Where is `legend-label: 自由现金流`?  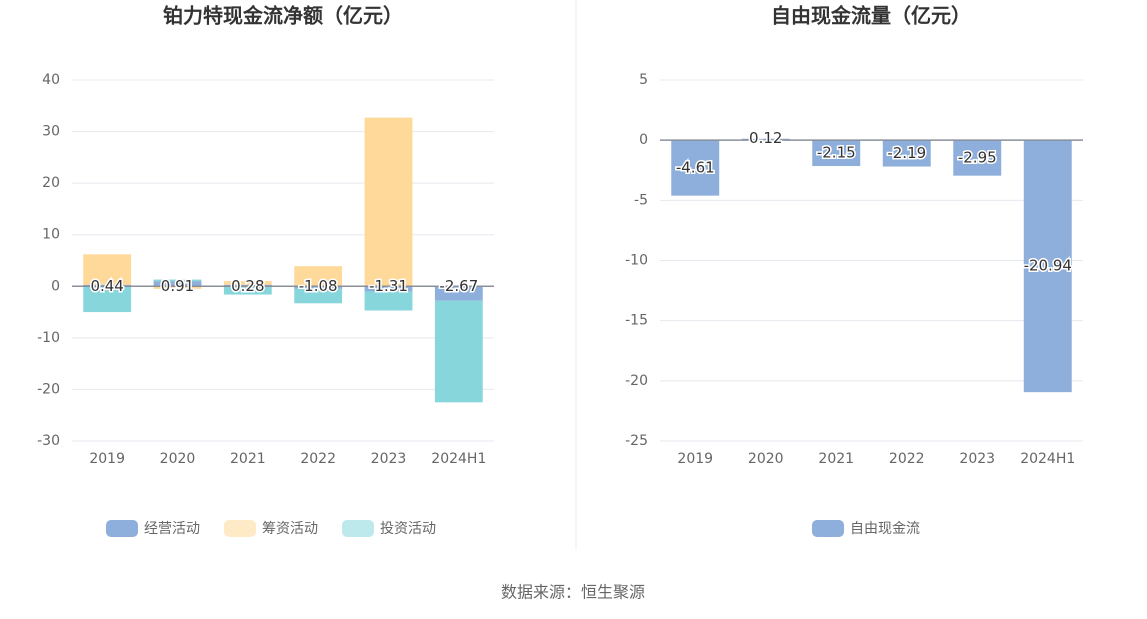
legend-label: 自由现金流 is located at coordinates (885, 529).